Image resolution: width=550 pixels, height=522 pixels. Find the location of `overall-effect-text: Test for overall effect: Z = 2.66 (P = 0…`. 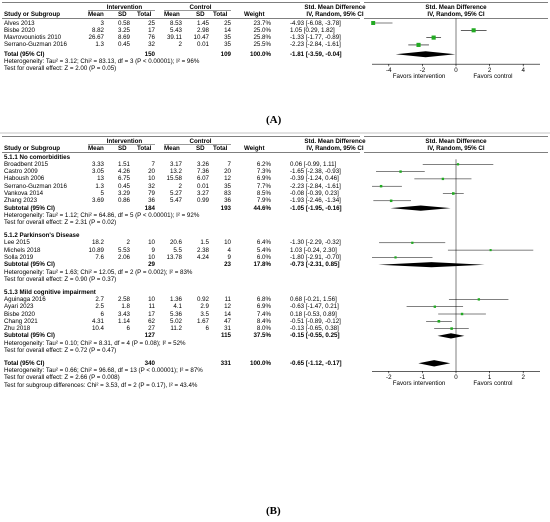

overall-effect-text: Test for overall effect: Z = 2.66 (P = 0… is located at coordinates (62, 378).